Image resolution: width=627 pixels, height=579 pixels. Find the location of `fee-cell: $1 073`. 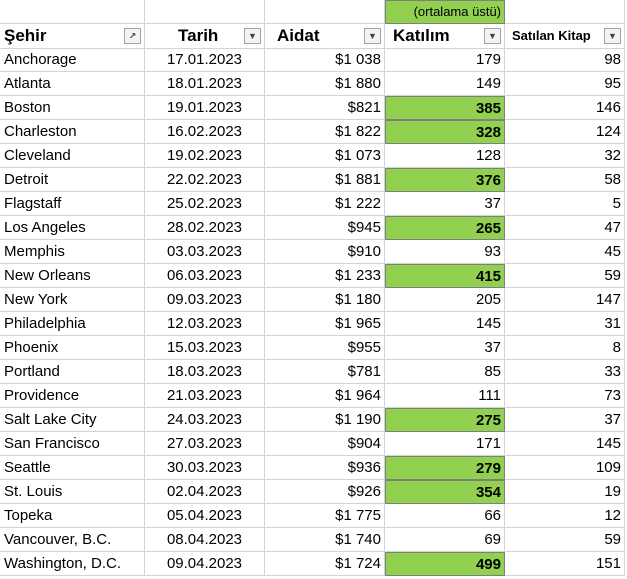

fee-cell: $1 073 is located at coordinates (325, 156).